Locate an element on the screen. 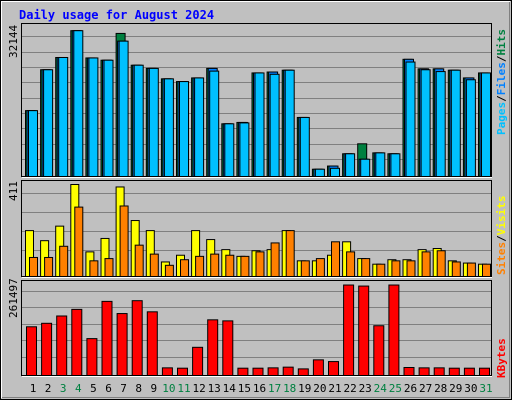 Image resolution: width=512 pixels, height=404 pixels. x-label-day-30: 30 is located at coordinates (470, 388).